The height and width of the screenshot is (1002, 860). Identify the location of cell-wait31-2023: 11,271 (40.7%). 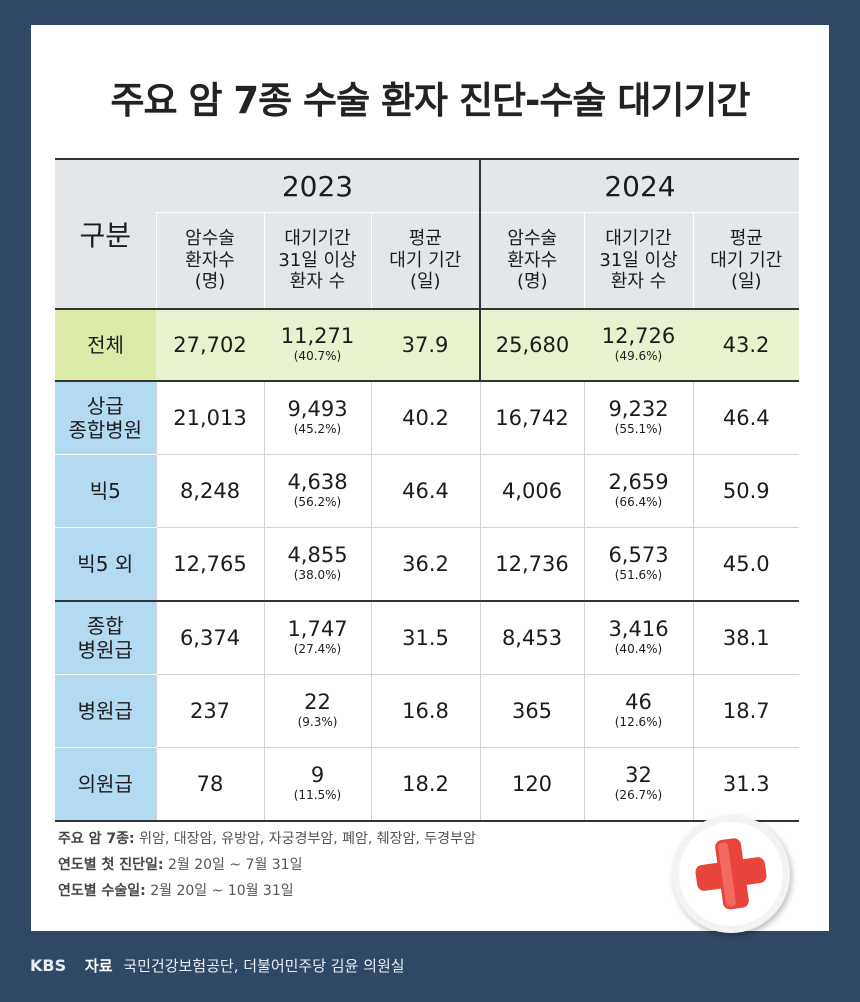
(317, 344).